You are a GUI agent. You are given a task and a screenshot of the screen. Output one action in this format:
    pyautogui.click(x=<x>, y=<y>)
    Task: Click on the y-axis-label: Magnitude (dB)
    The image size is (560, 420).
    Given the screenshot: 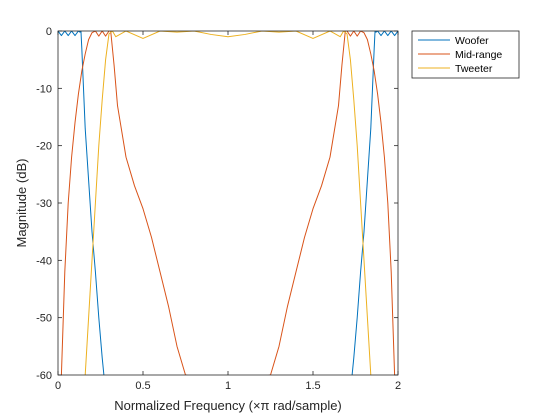 What is the action you would take?
    pyautogui.click(x=21, y=203)
    